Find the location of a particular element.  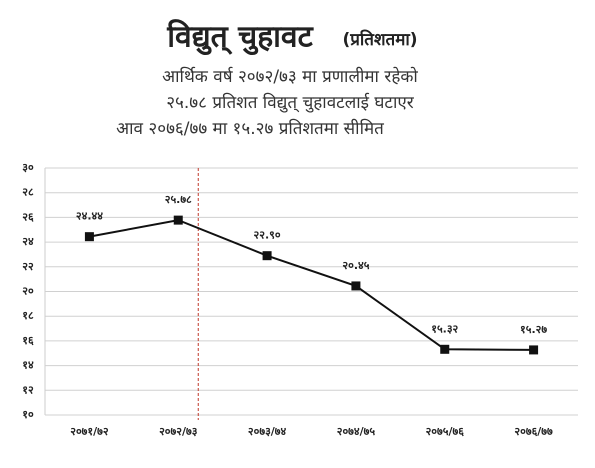

subtitle-line: २५.७८ प्रतिशत विद्युत् चुहावटलाई घटाएर is located at coordinates (290, 102).